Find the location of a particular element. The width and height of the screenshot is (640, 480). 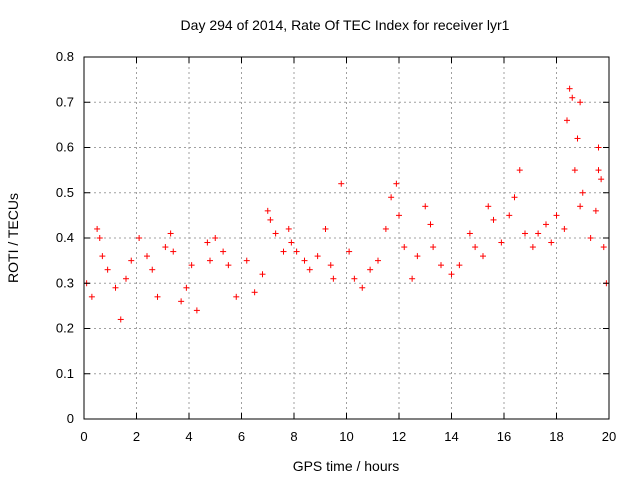

y-tick-label: 0.6 is located at coordinates (65, 147).